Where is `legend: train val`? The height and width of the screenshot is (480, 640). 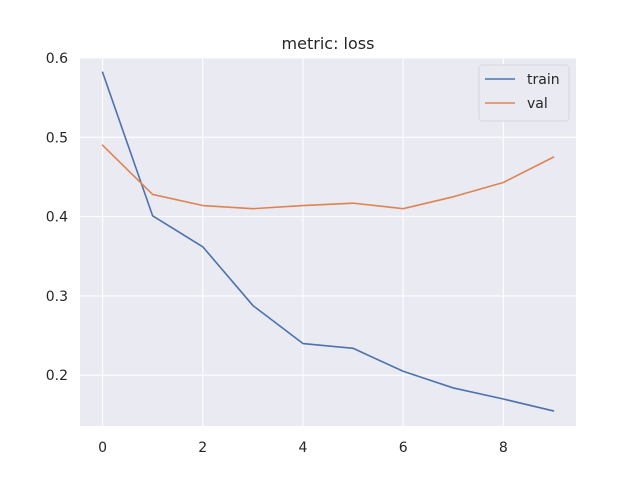 legend: train val is located at coordinates (524, 93).